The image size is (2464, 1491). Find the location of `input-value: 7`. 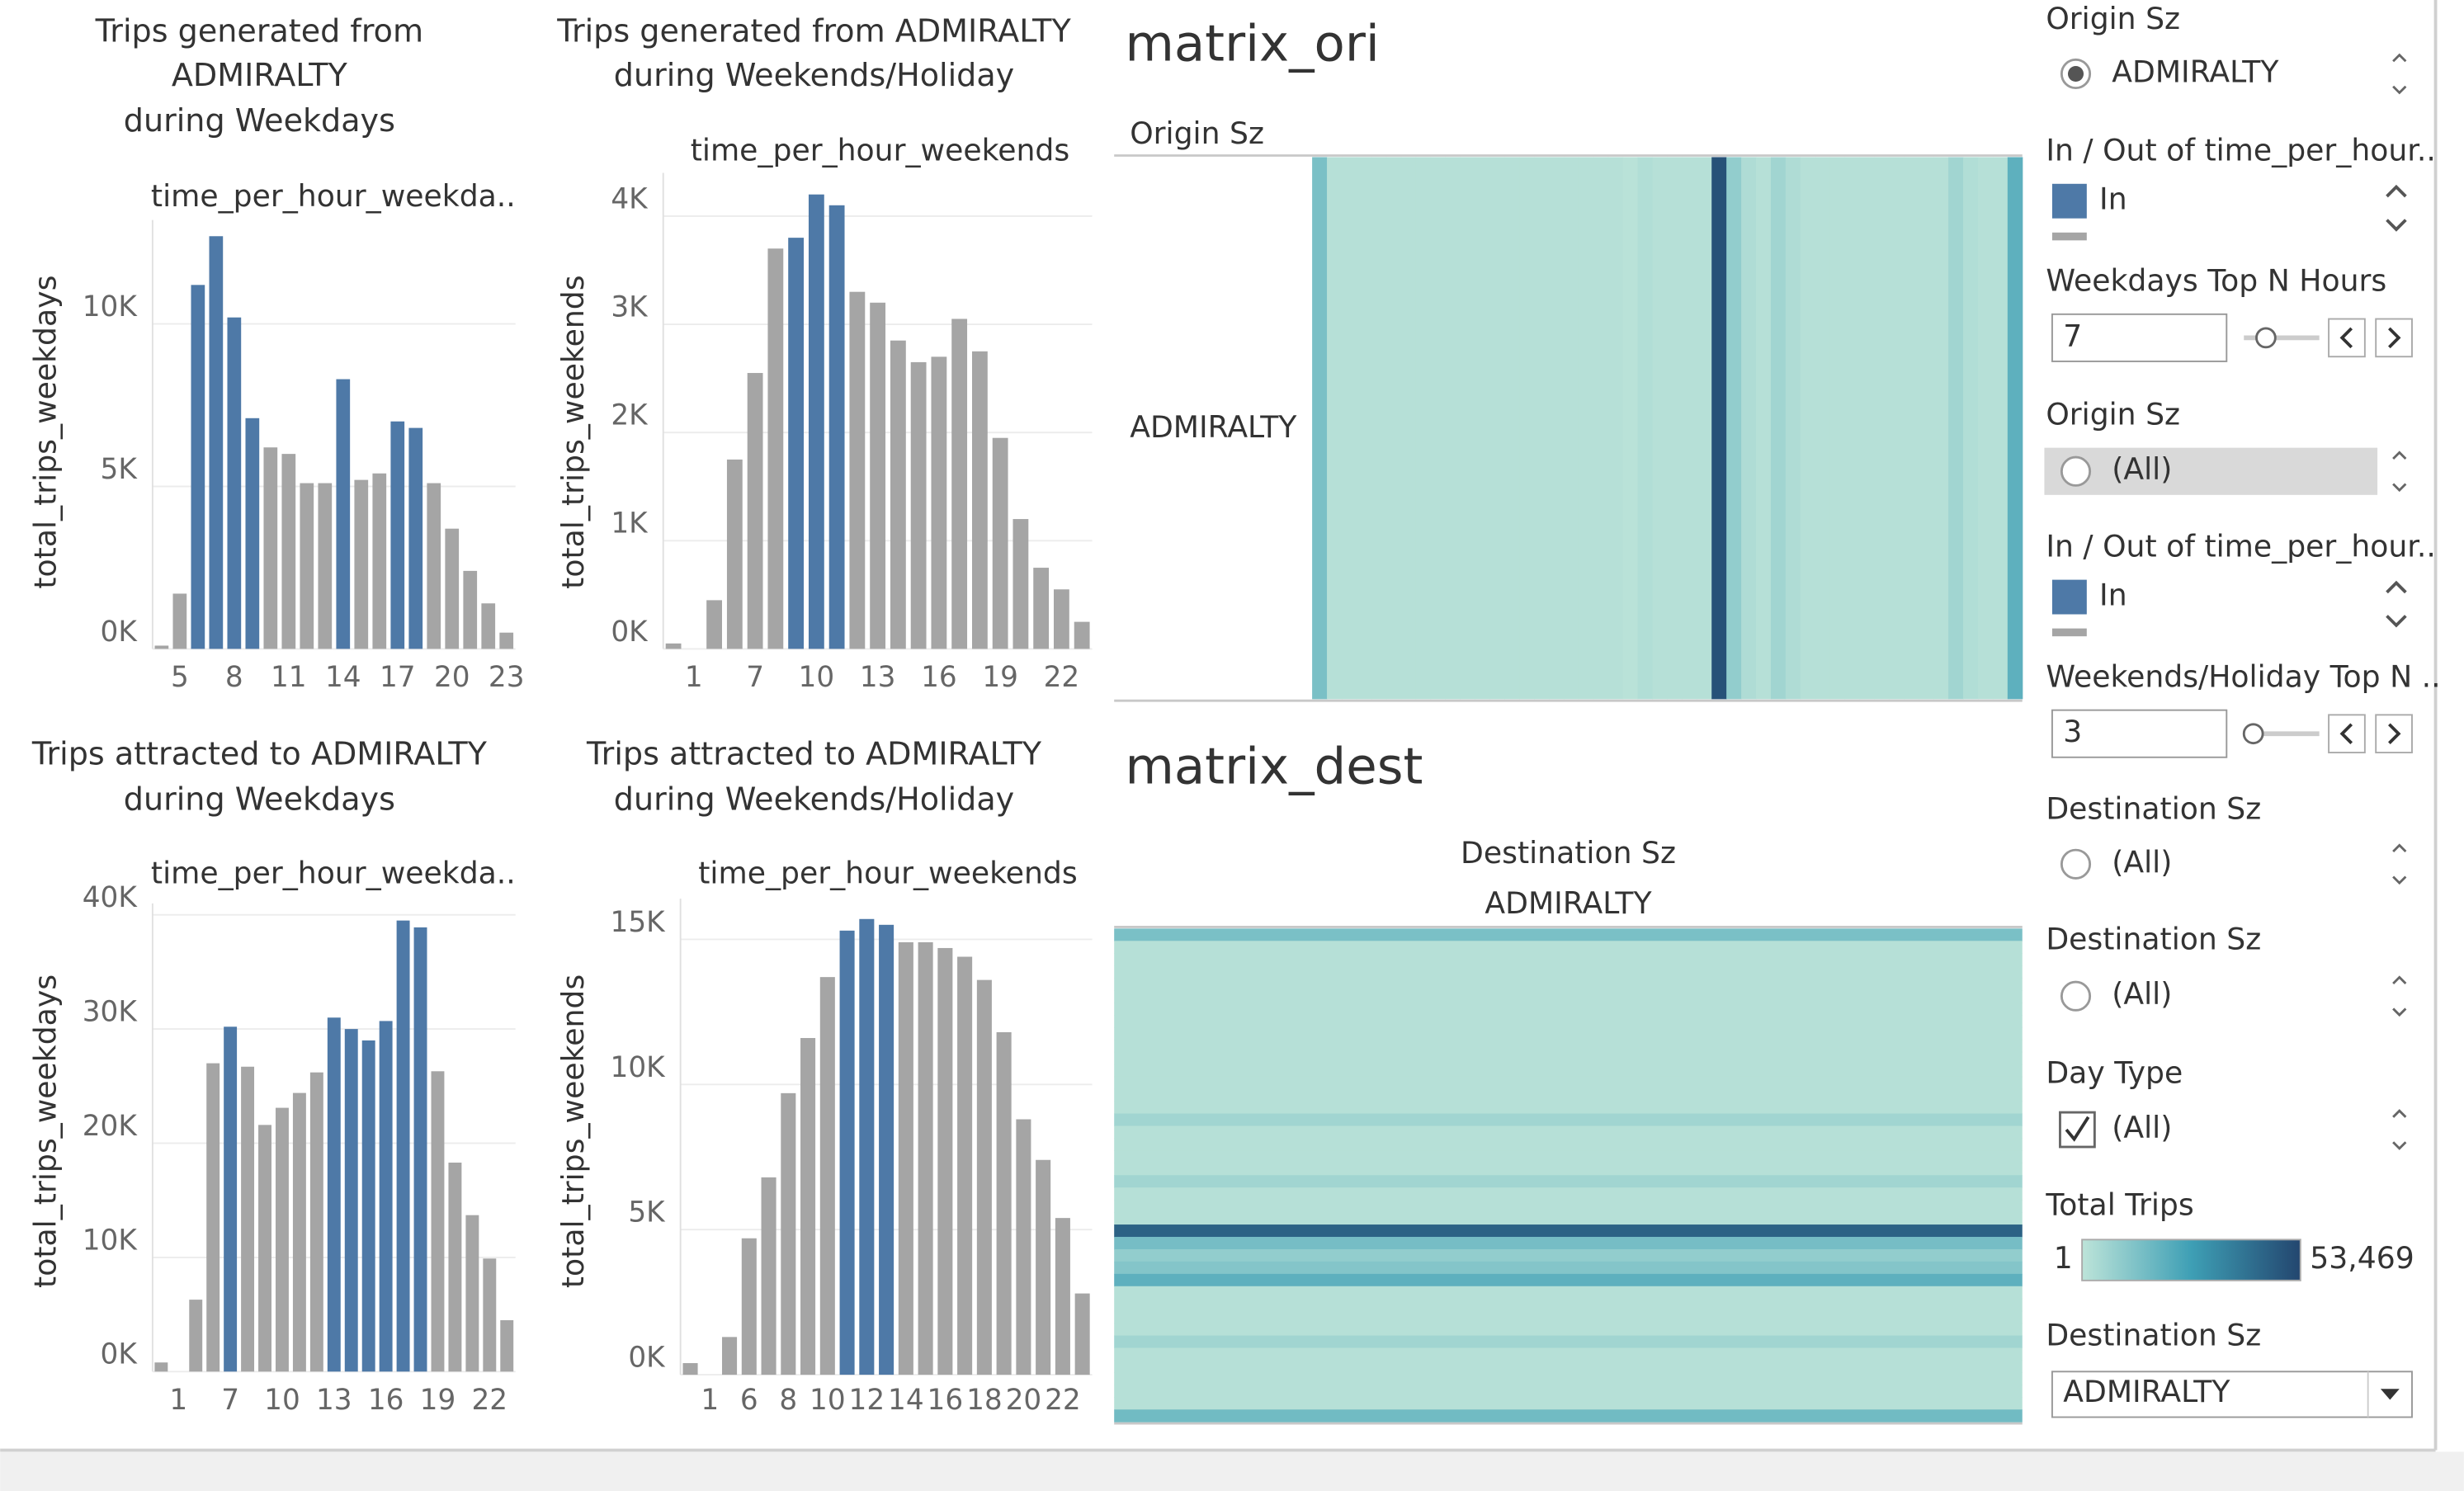

input-value: 7 is located at coordinates (2072, 335).